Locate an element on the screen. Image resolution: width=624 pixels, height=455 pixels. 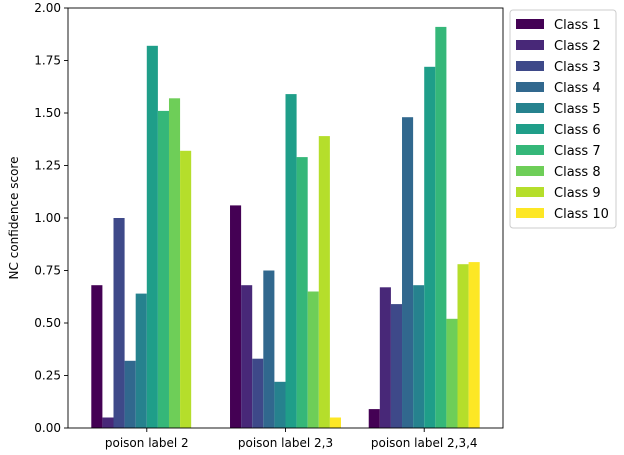
legend-label: Class 4 is located at coordinates (577, 88).